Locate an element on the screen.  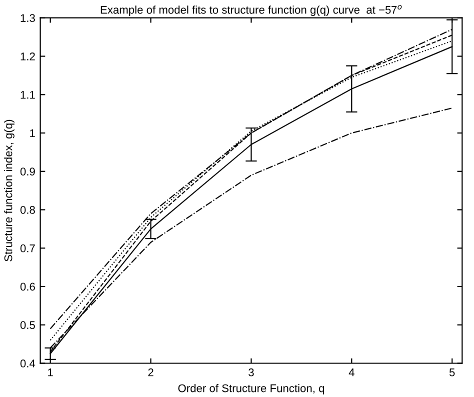
y-tick-label: 1 is located at coordinates (32, 133).